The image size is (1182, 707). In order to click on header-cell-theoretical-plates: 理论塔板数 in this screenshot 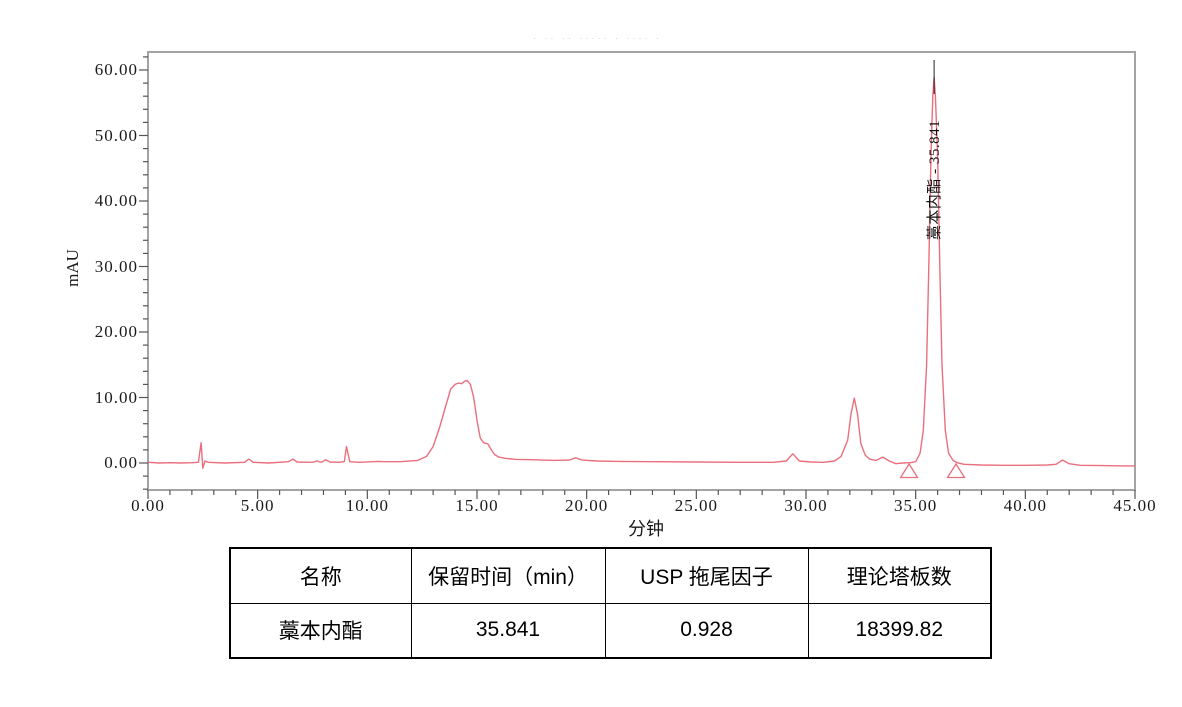, I will do `click(899, 575)`.